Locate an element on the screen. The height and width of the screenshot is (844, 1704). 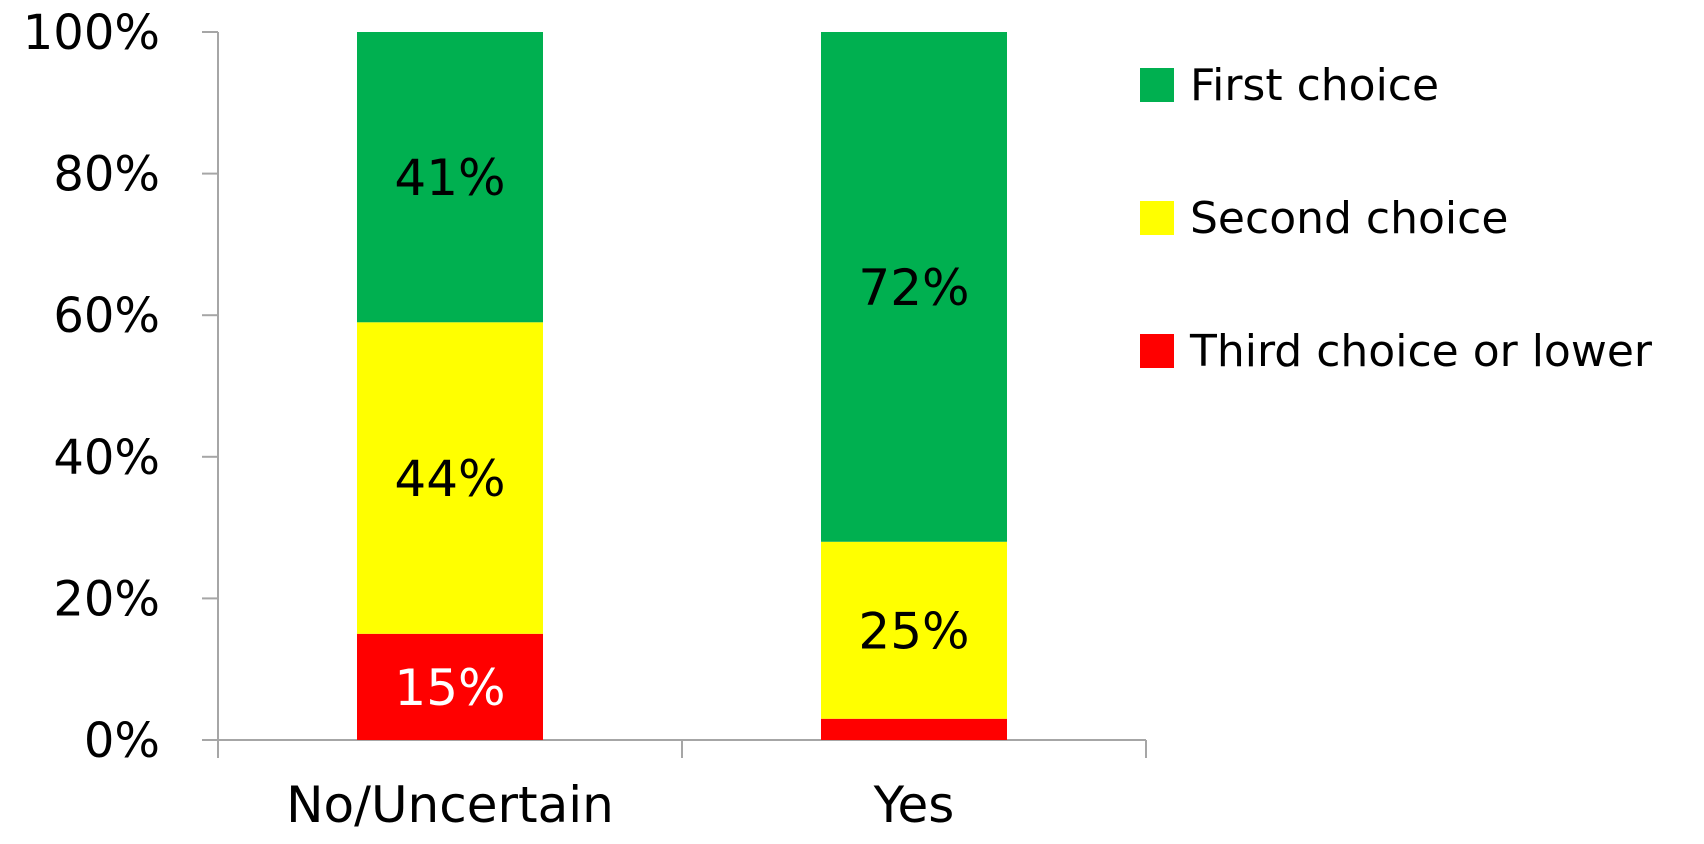
y-tick-label: 0% is located at coordinates (122, 741).